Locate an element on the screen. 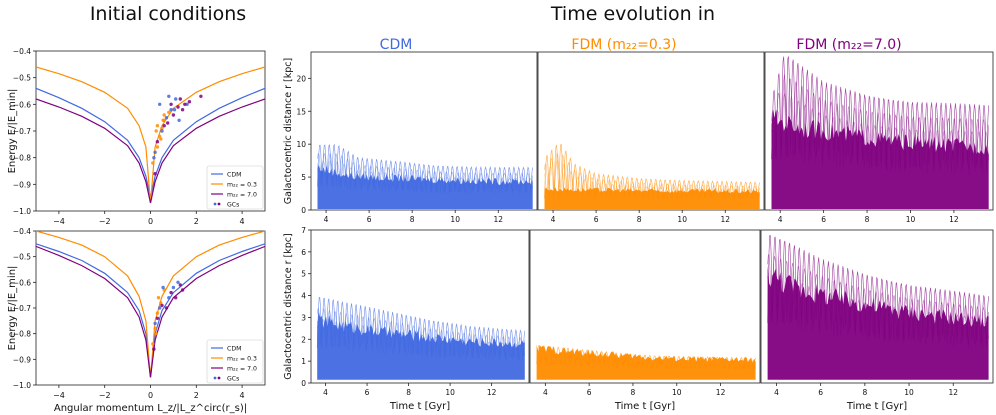 The height and width of the screenshot is (415, 996). y-tick-label: −0.6 is located at coordinates (22, 282).